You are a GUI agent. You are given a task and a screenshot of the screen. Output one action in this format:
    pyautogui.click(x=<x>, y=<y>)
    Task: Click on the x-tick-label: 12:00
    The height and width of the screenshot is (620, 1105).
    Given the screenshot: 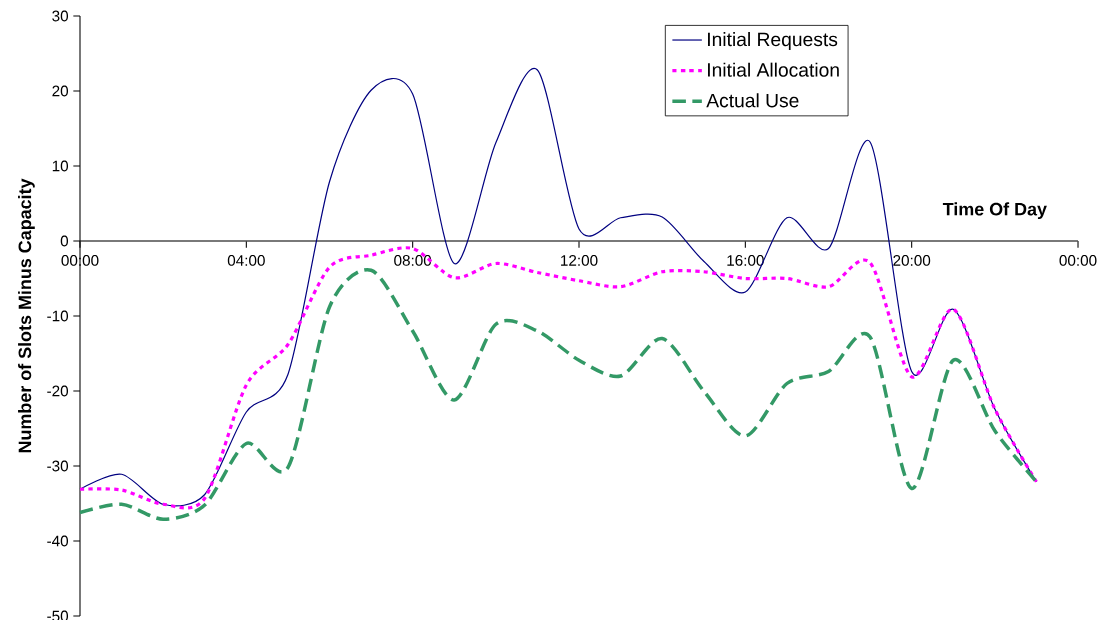 What is the action you would take?
    pyautogui.click(x=579, y=260)
    